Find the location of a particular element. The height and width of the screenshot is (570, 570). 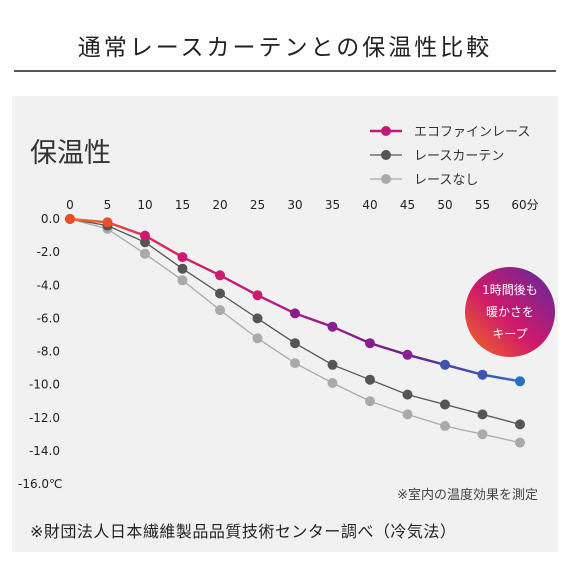

y-tick-label: -14.0 is located at coordinates (44, 451).